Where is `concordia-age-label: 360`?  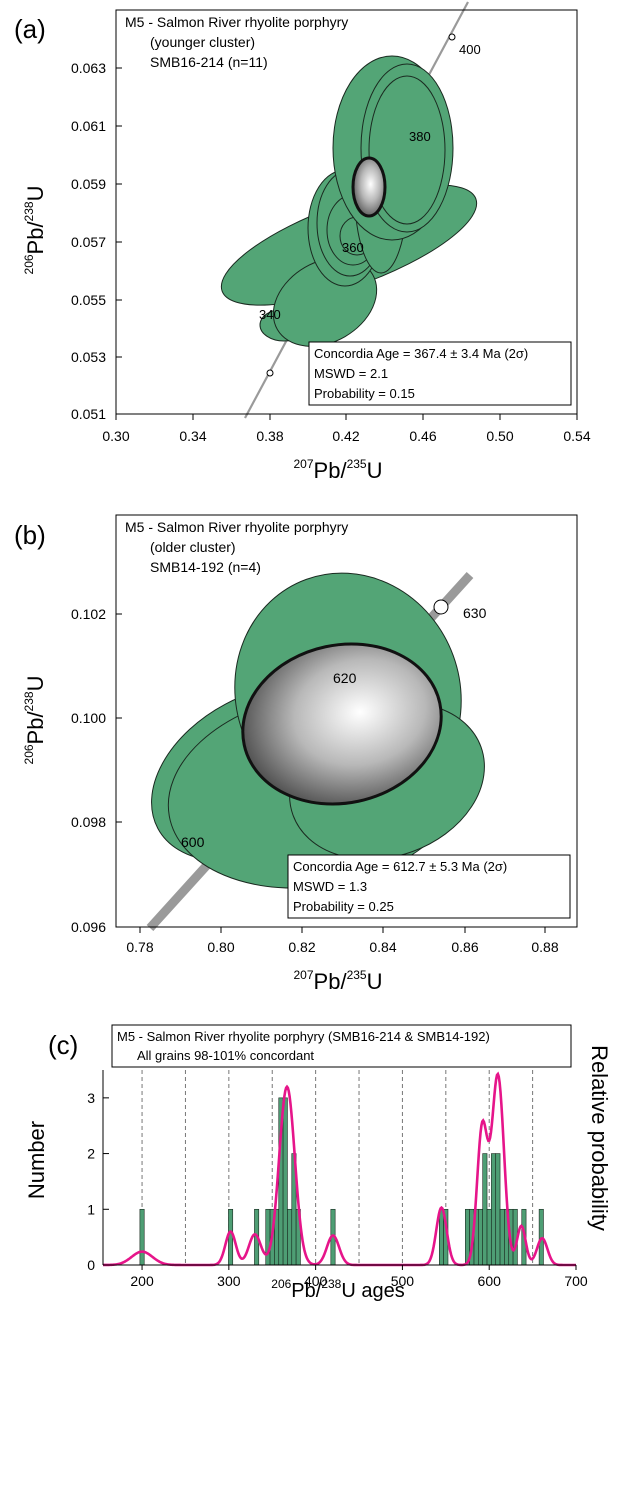 concordia-age-label: 360 is located at coordinates (353, 247).